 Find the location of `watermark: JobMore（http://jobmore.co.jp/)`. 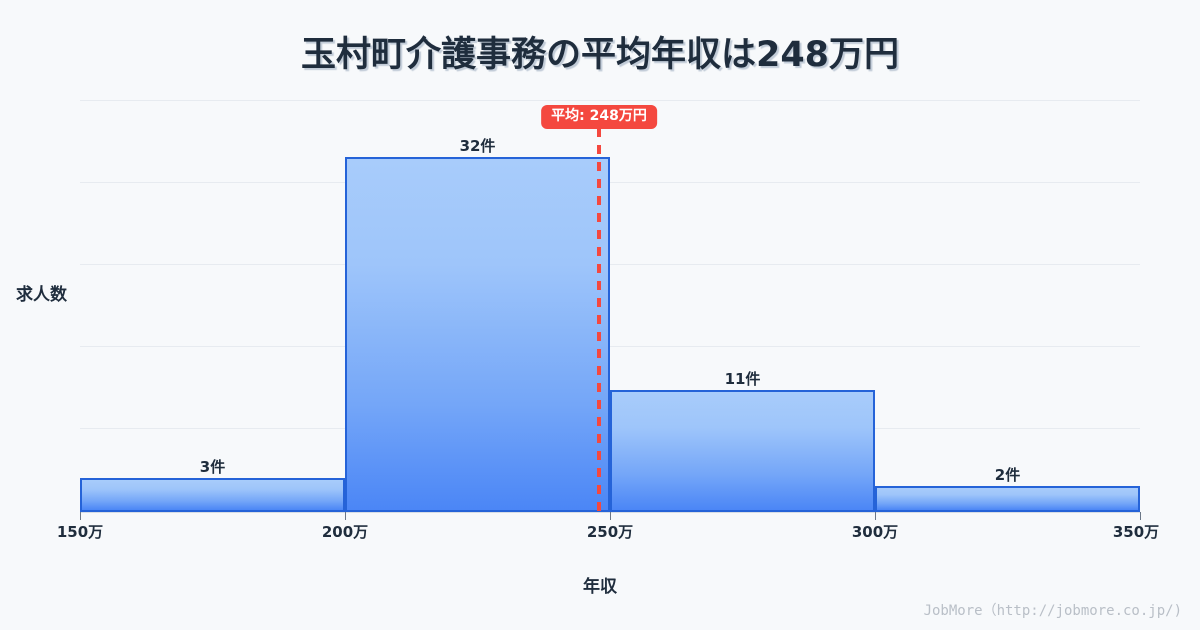

watermark: JobMore（http://jobmore.co.jp/) is located at coordinates (1052, 611).